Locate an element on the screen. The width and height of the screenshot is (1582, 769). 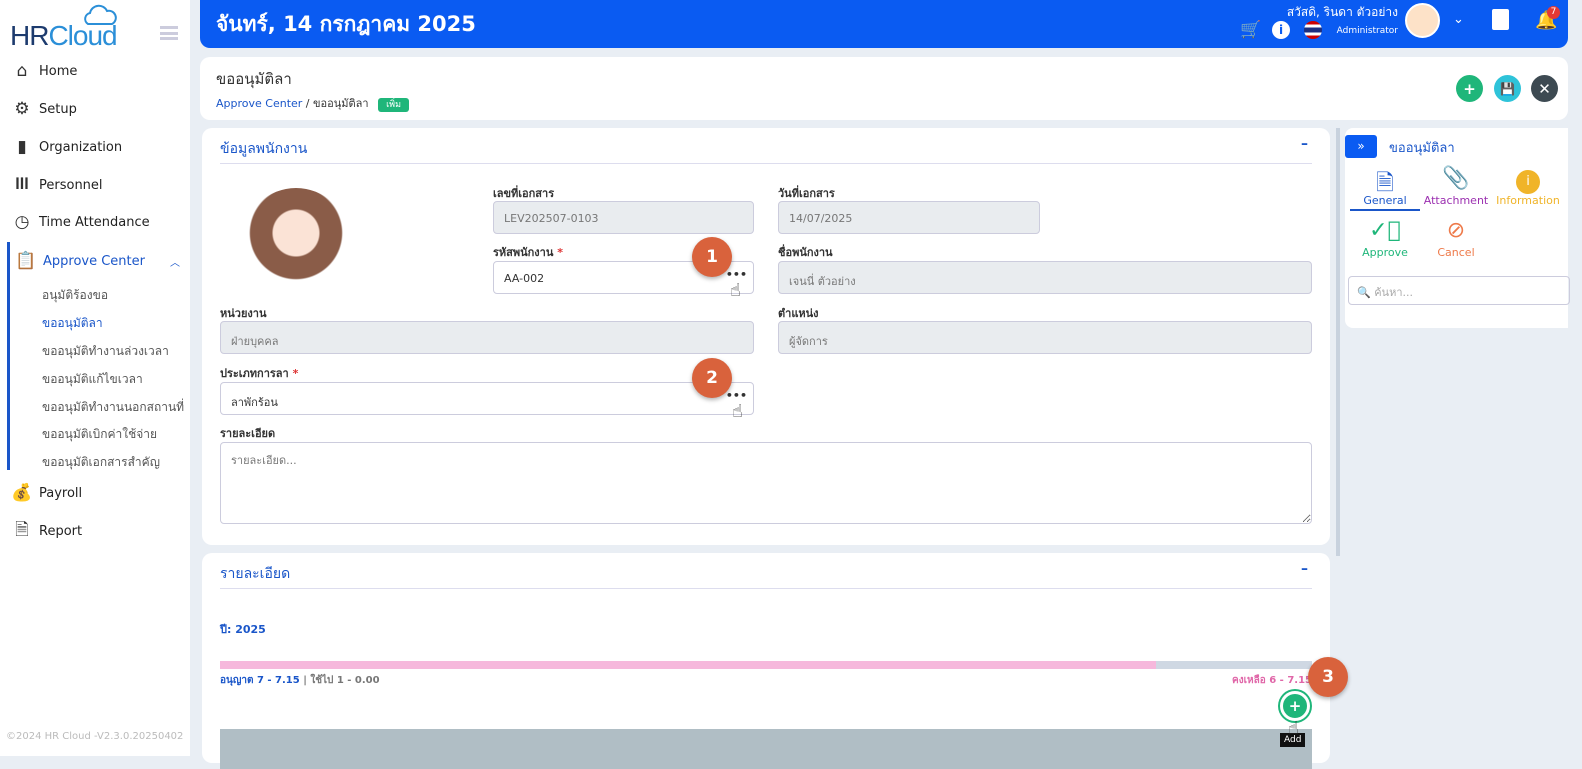
label: รายละเอียด is located at coordinates (248, 433).